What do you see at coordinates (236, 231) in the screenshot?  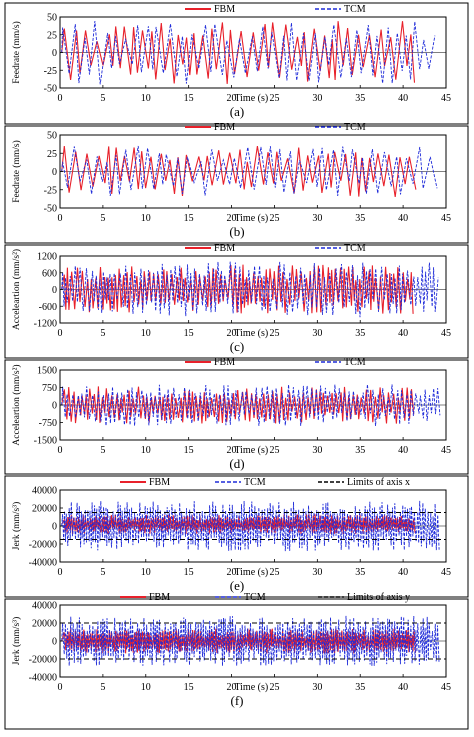 I see `panel-caption: (b)` at bounding box center [236, 231].